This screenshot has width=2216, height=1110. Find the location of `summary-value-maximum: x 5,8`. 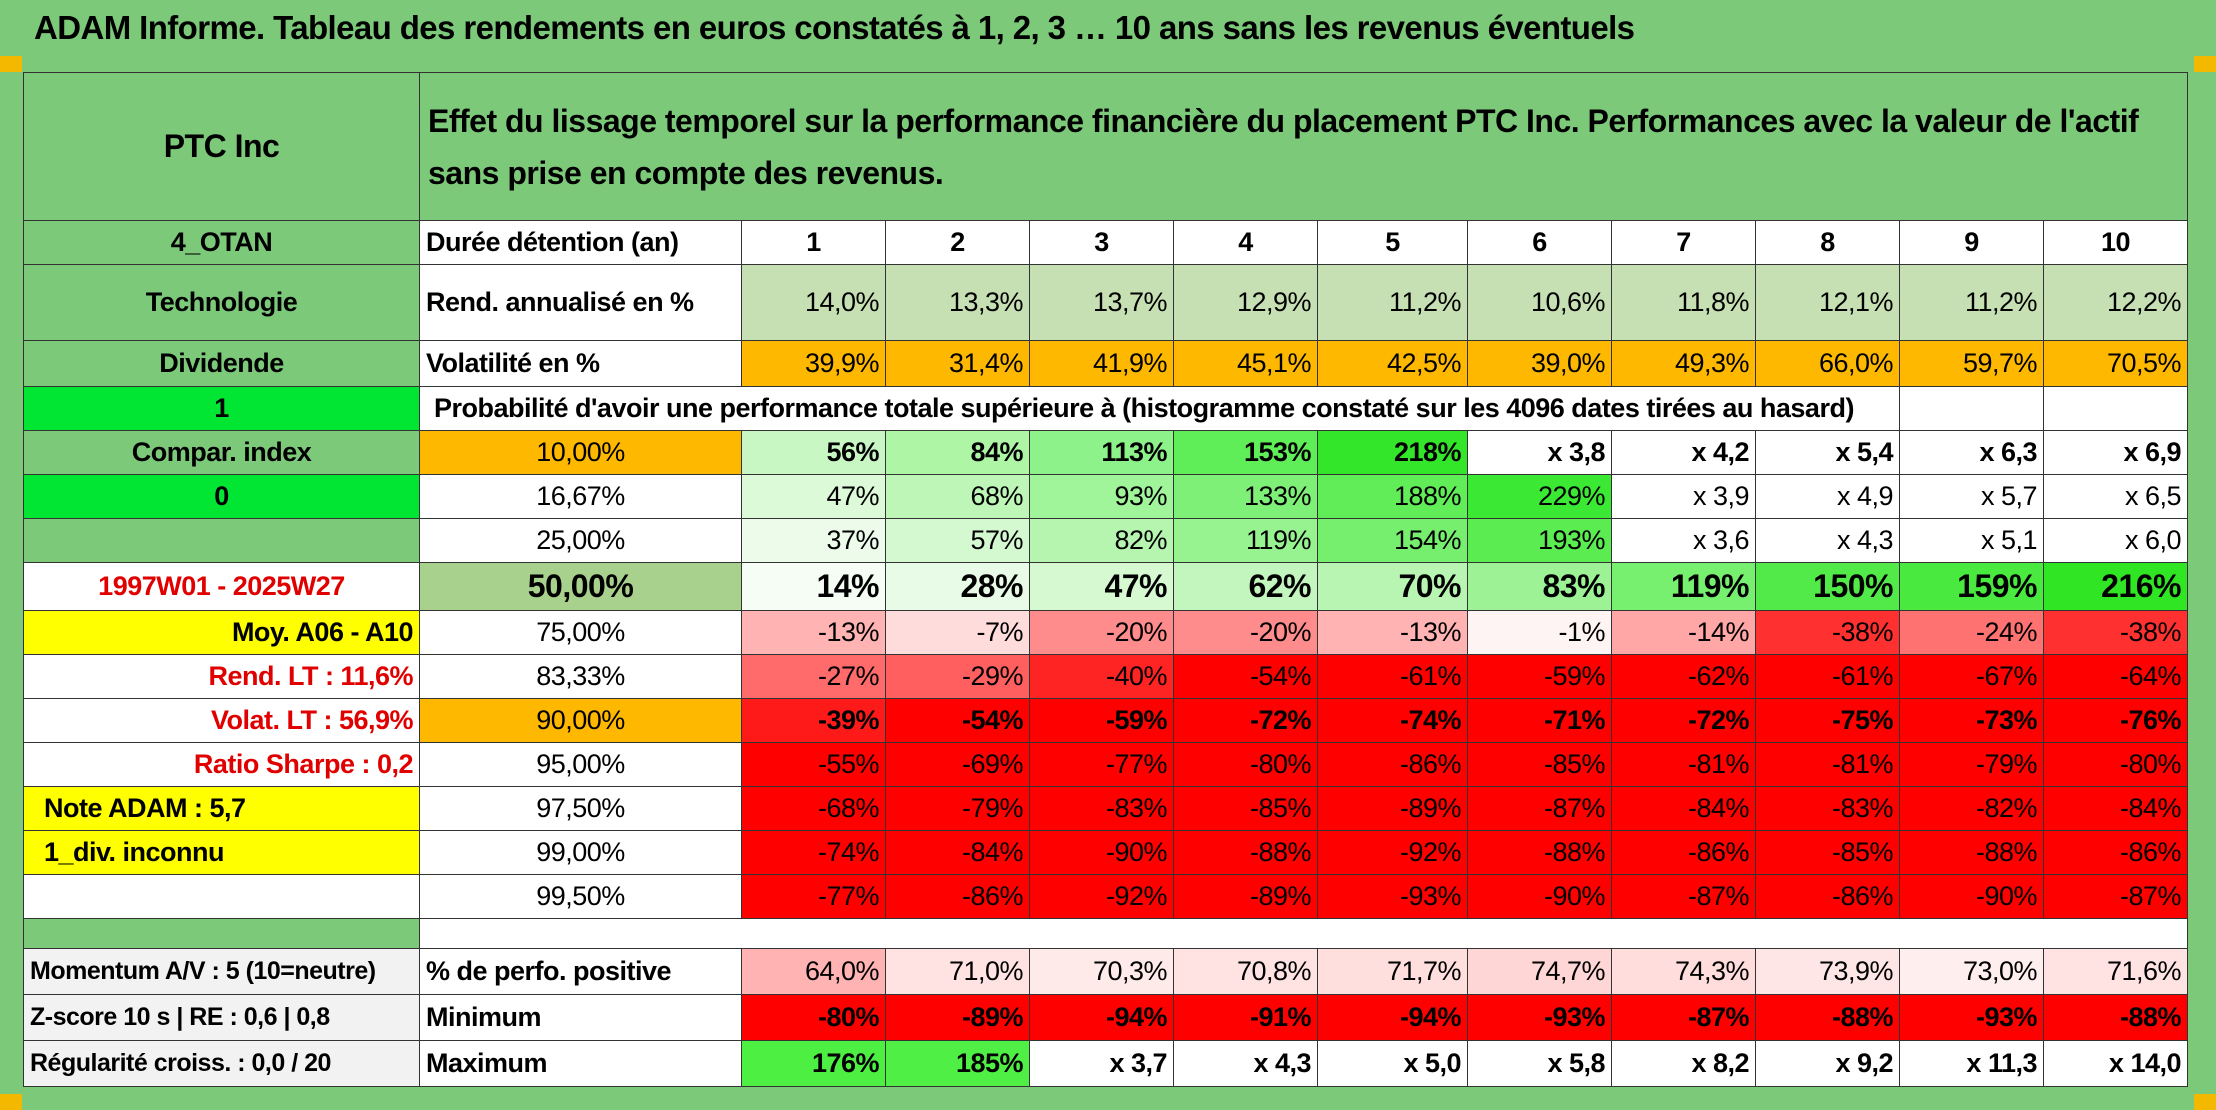

summary-value-maximum: x 5,8 is located at coordinates (1539, 1063).